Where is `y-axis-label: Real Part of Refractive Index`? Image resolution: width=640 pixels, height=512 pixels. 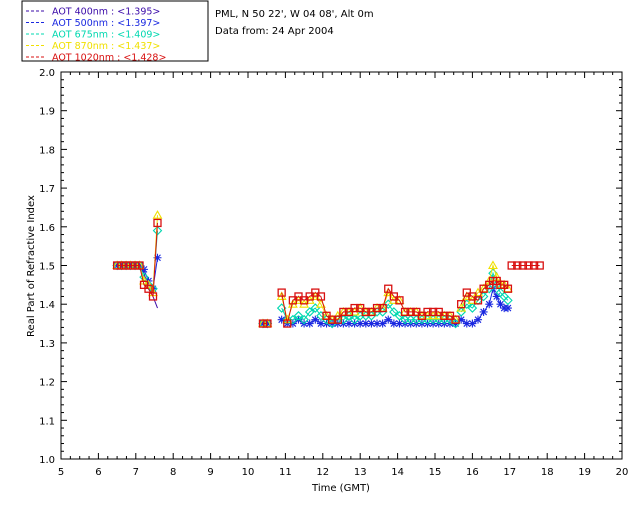
y-axis-label: Real Part of Refractive Index is located at coordinates (31, 266).